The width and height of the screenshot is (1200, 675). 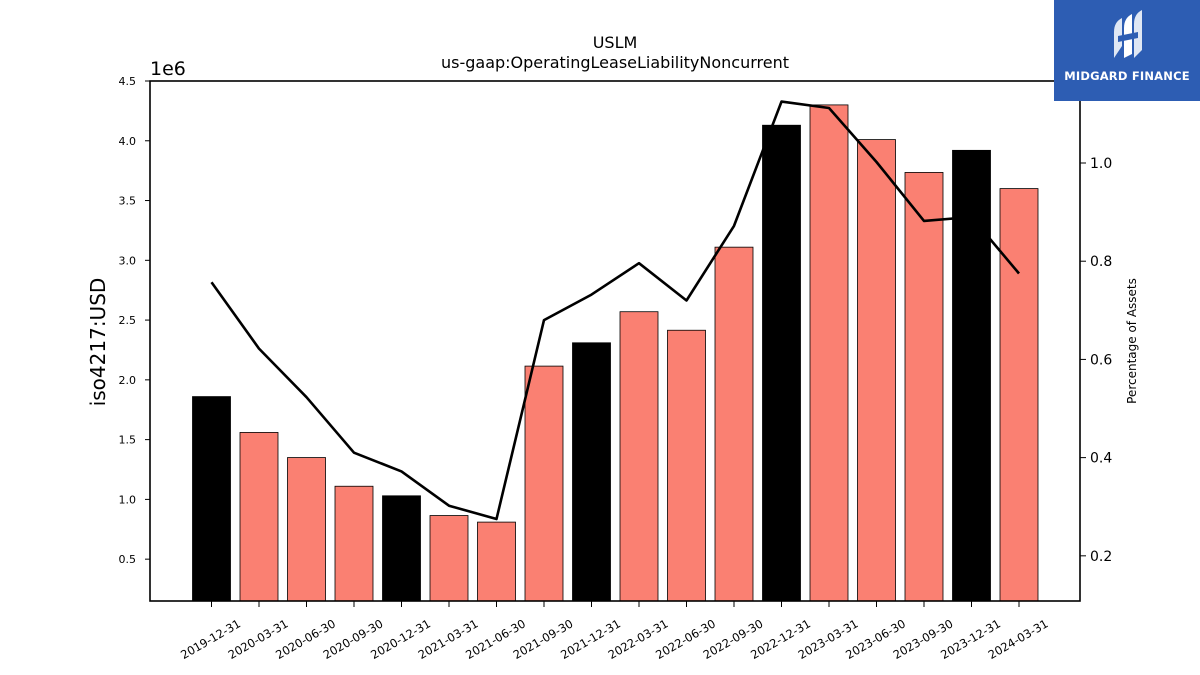 What do you see at coordinates (1101, 164) in the screenshot?
I see `y2-tick-label: 1.0` at bounding box center [1101, 164].